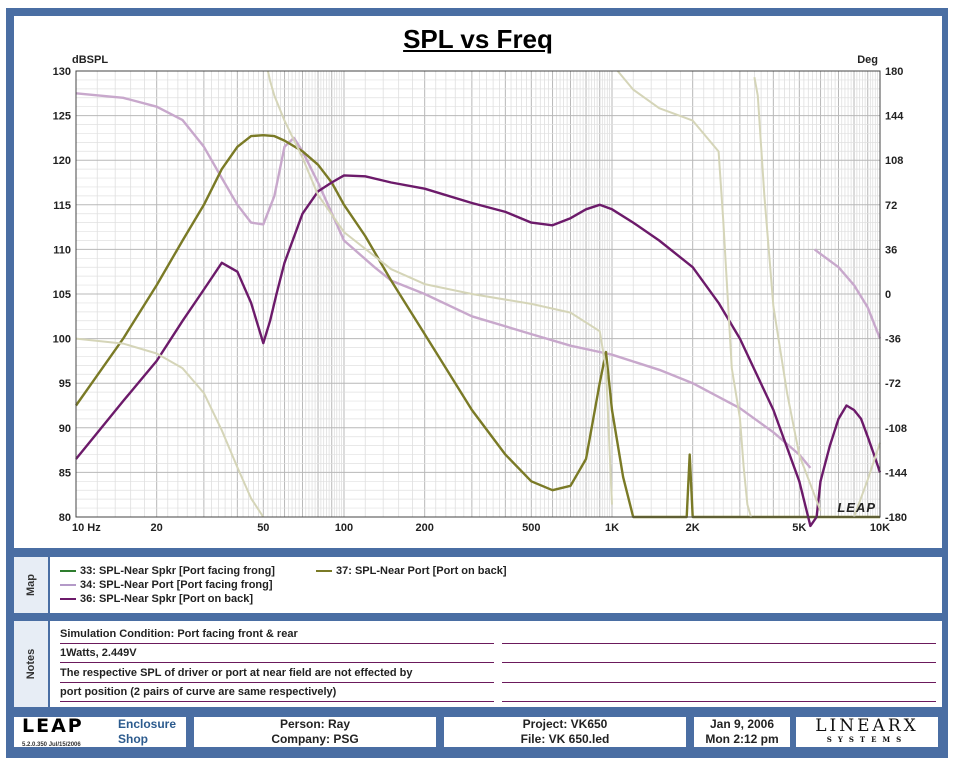  Describe the element at coordinates (62, 206) in the screenshot. I see `y-left-tick-label: 115` at that location.